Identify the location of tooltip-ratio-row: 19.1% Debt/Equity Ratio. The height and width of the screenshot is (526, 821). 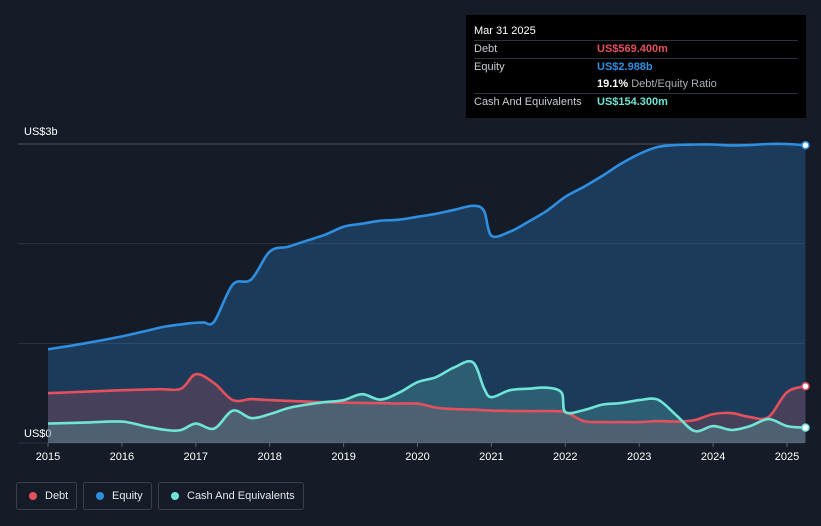
(636, 84).